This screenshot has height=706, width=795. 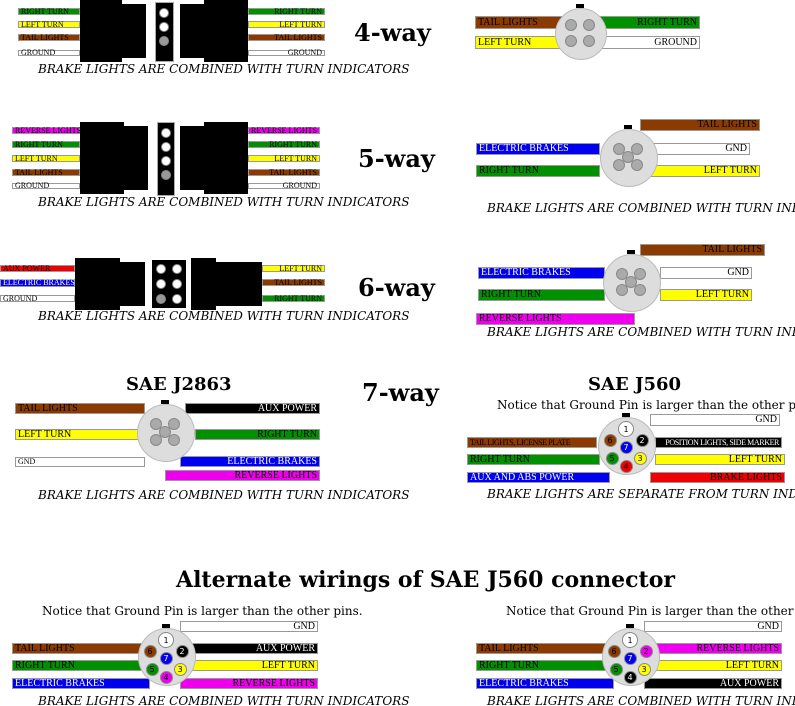 I want to click on wire-brake-lights: BRAKE LIGHTS, so click(x=717, y=477).